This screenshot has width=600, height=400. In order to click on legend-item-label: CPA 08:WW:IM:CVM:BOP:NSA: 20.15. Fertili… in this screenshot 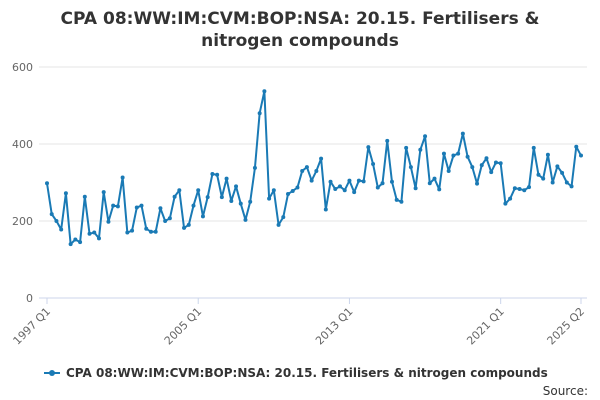, I will do `click(307, 373)`.